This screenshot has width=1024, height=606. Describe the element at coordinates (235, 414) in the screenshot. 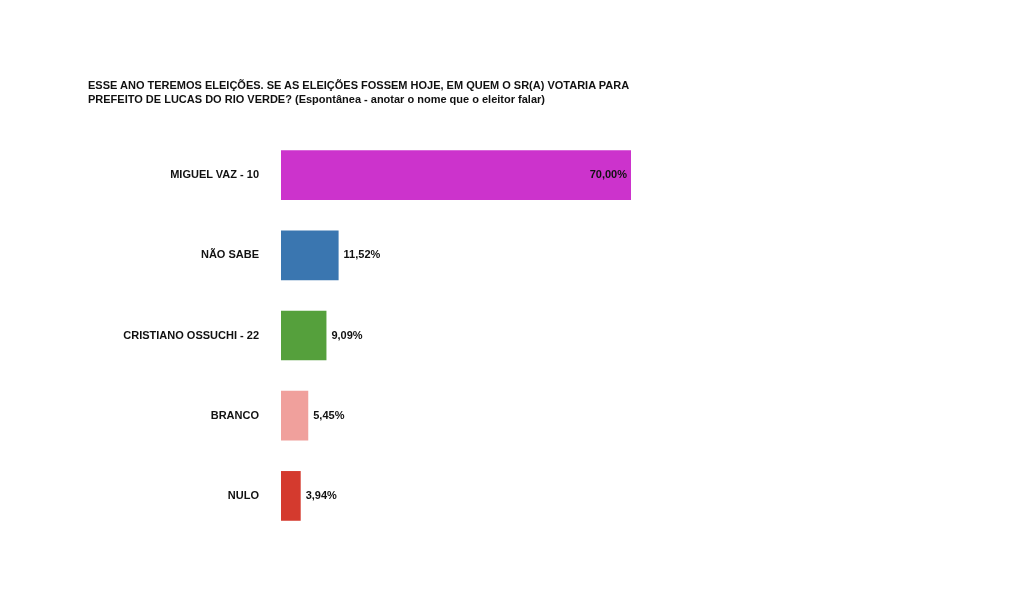

I see `y-tick-label: BRANCO` at that location.